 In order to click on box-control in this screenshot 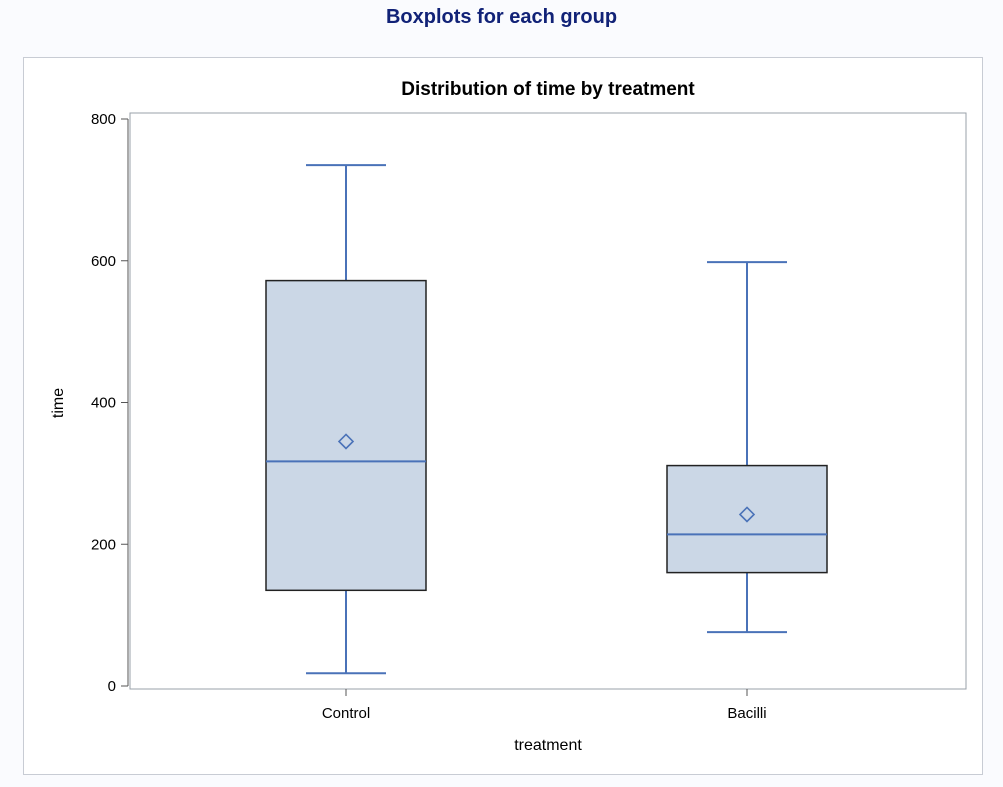, I will do `click(346, 419)`.